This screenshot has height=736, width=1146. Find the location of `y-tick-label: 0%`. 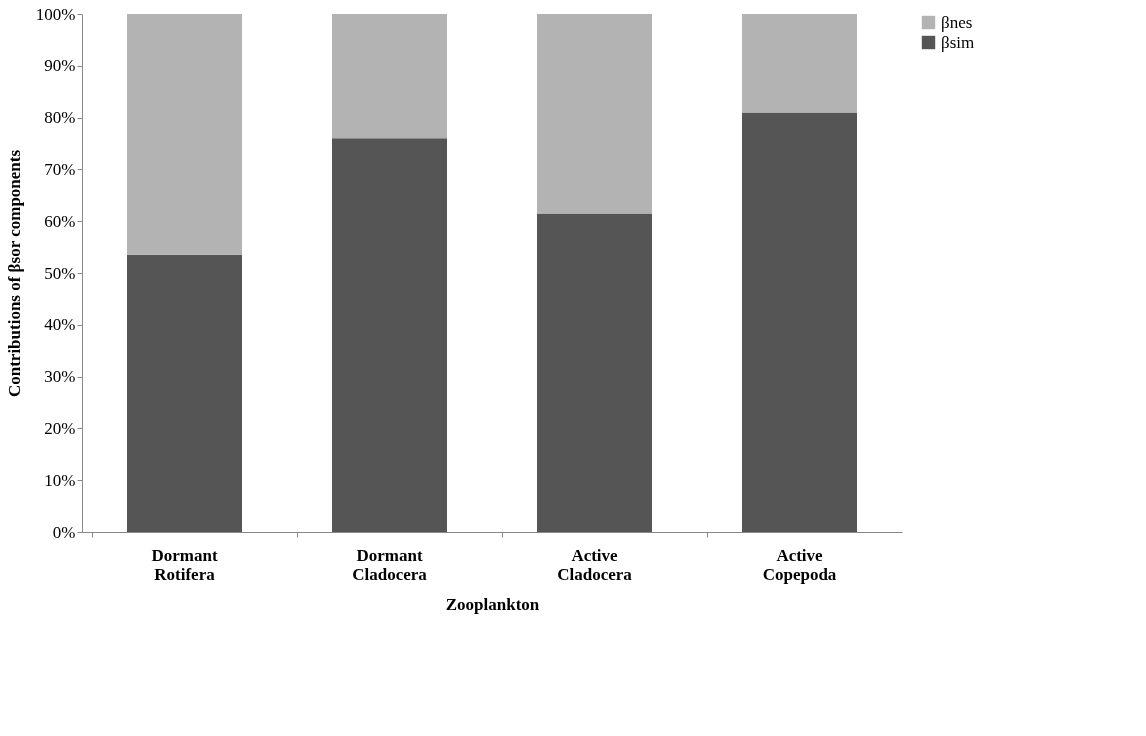

y-tick-label: 0% is located at coordinates (64, 532).